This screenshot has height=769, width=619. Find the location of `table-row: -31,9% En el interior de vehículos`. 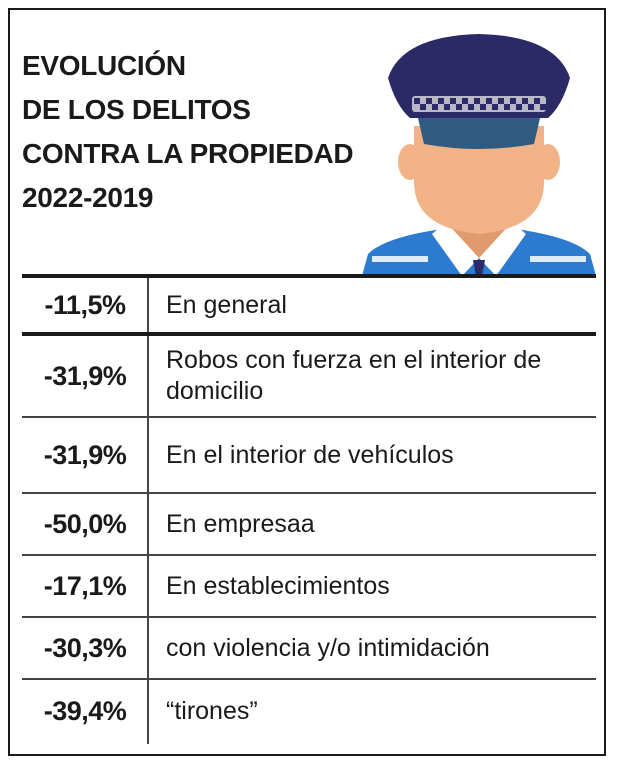

table-row: -31,9% En el interior de vehículos is located at coordinates (309, 456).